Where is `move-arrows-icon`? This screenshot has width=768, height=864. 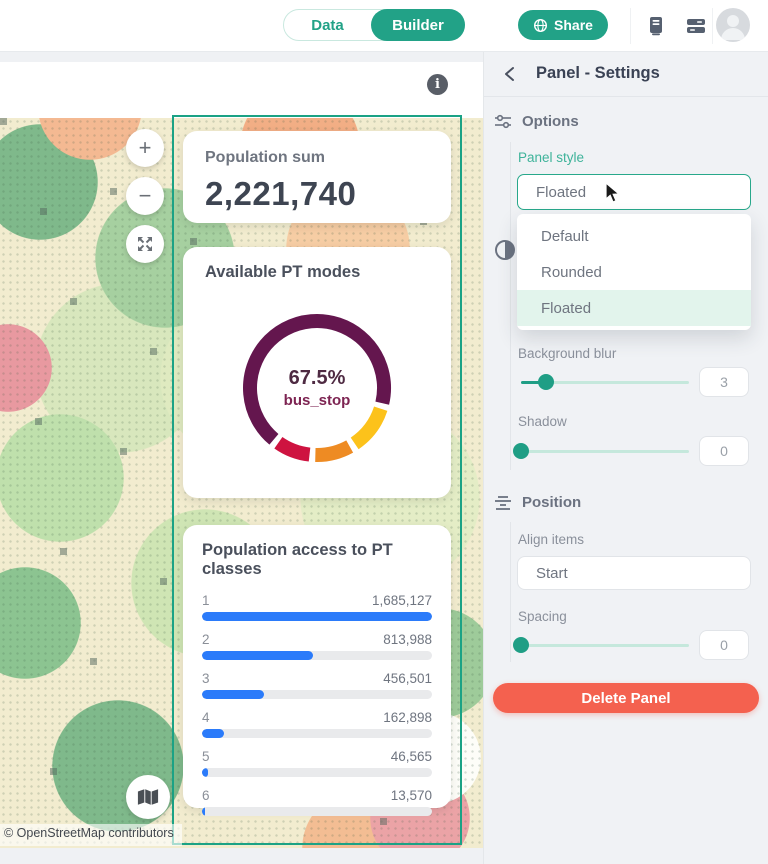 move-arrows-icon is located at coordinates (145, 244).